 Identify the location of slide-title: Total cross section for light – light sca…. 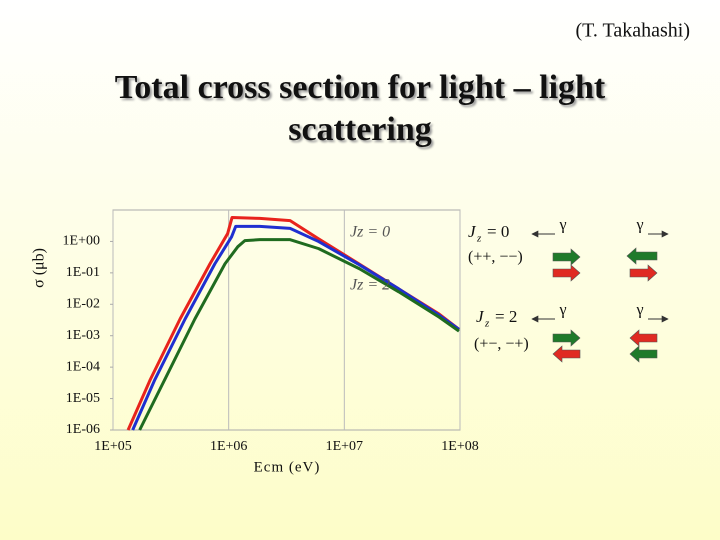
(360, 108).